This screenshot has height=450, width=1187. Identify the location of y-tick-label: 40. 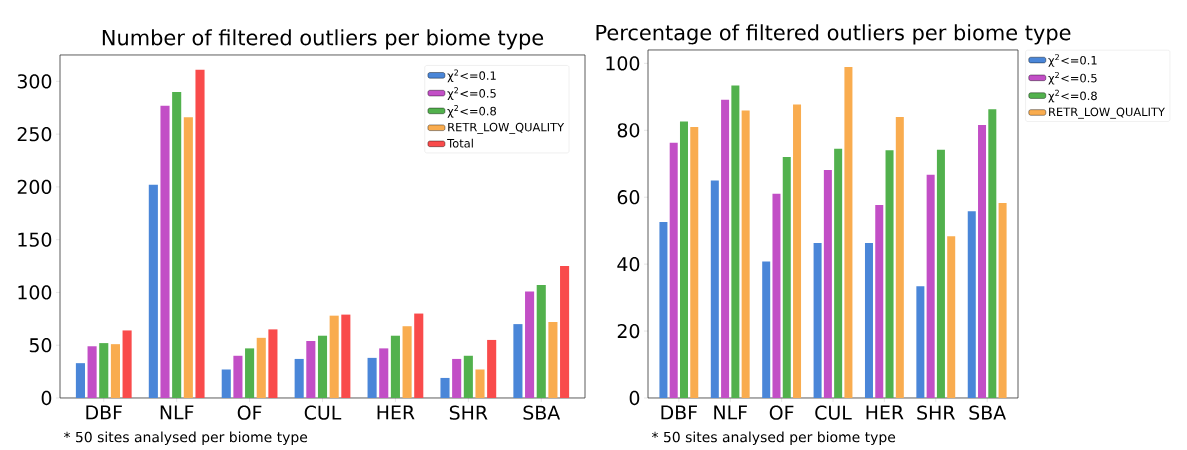
(628, 264).